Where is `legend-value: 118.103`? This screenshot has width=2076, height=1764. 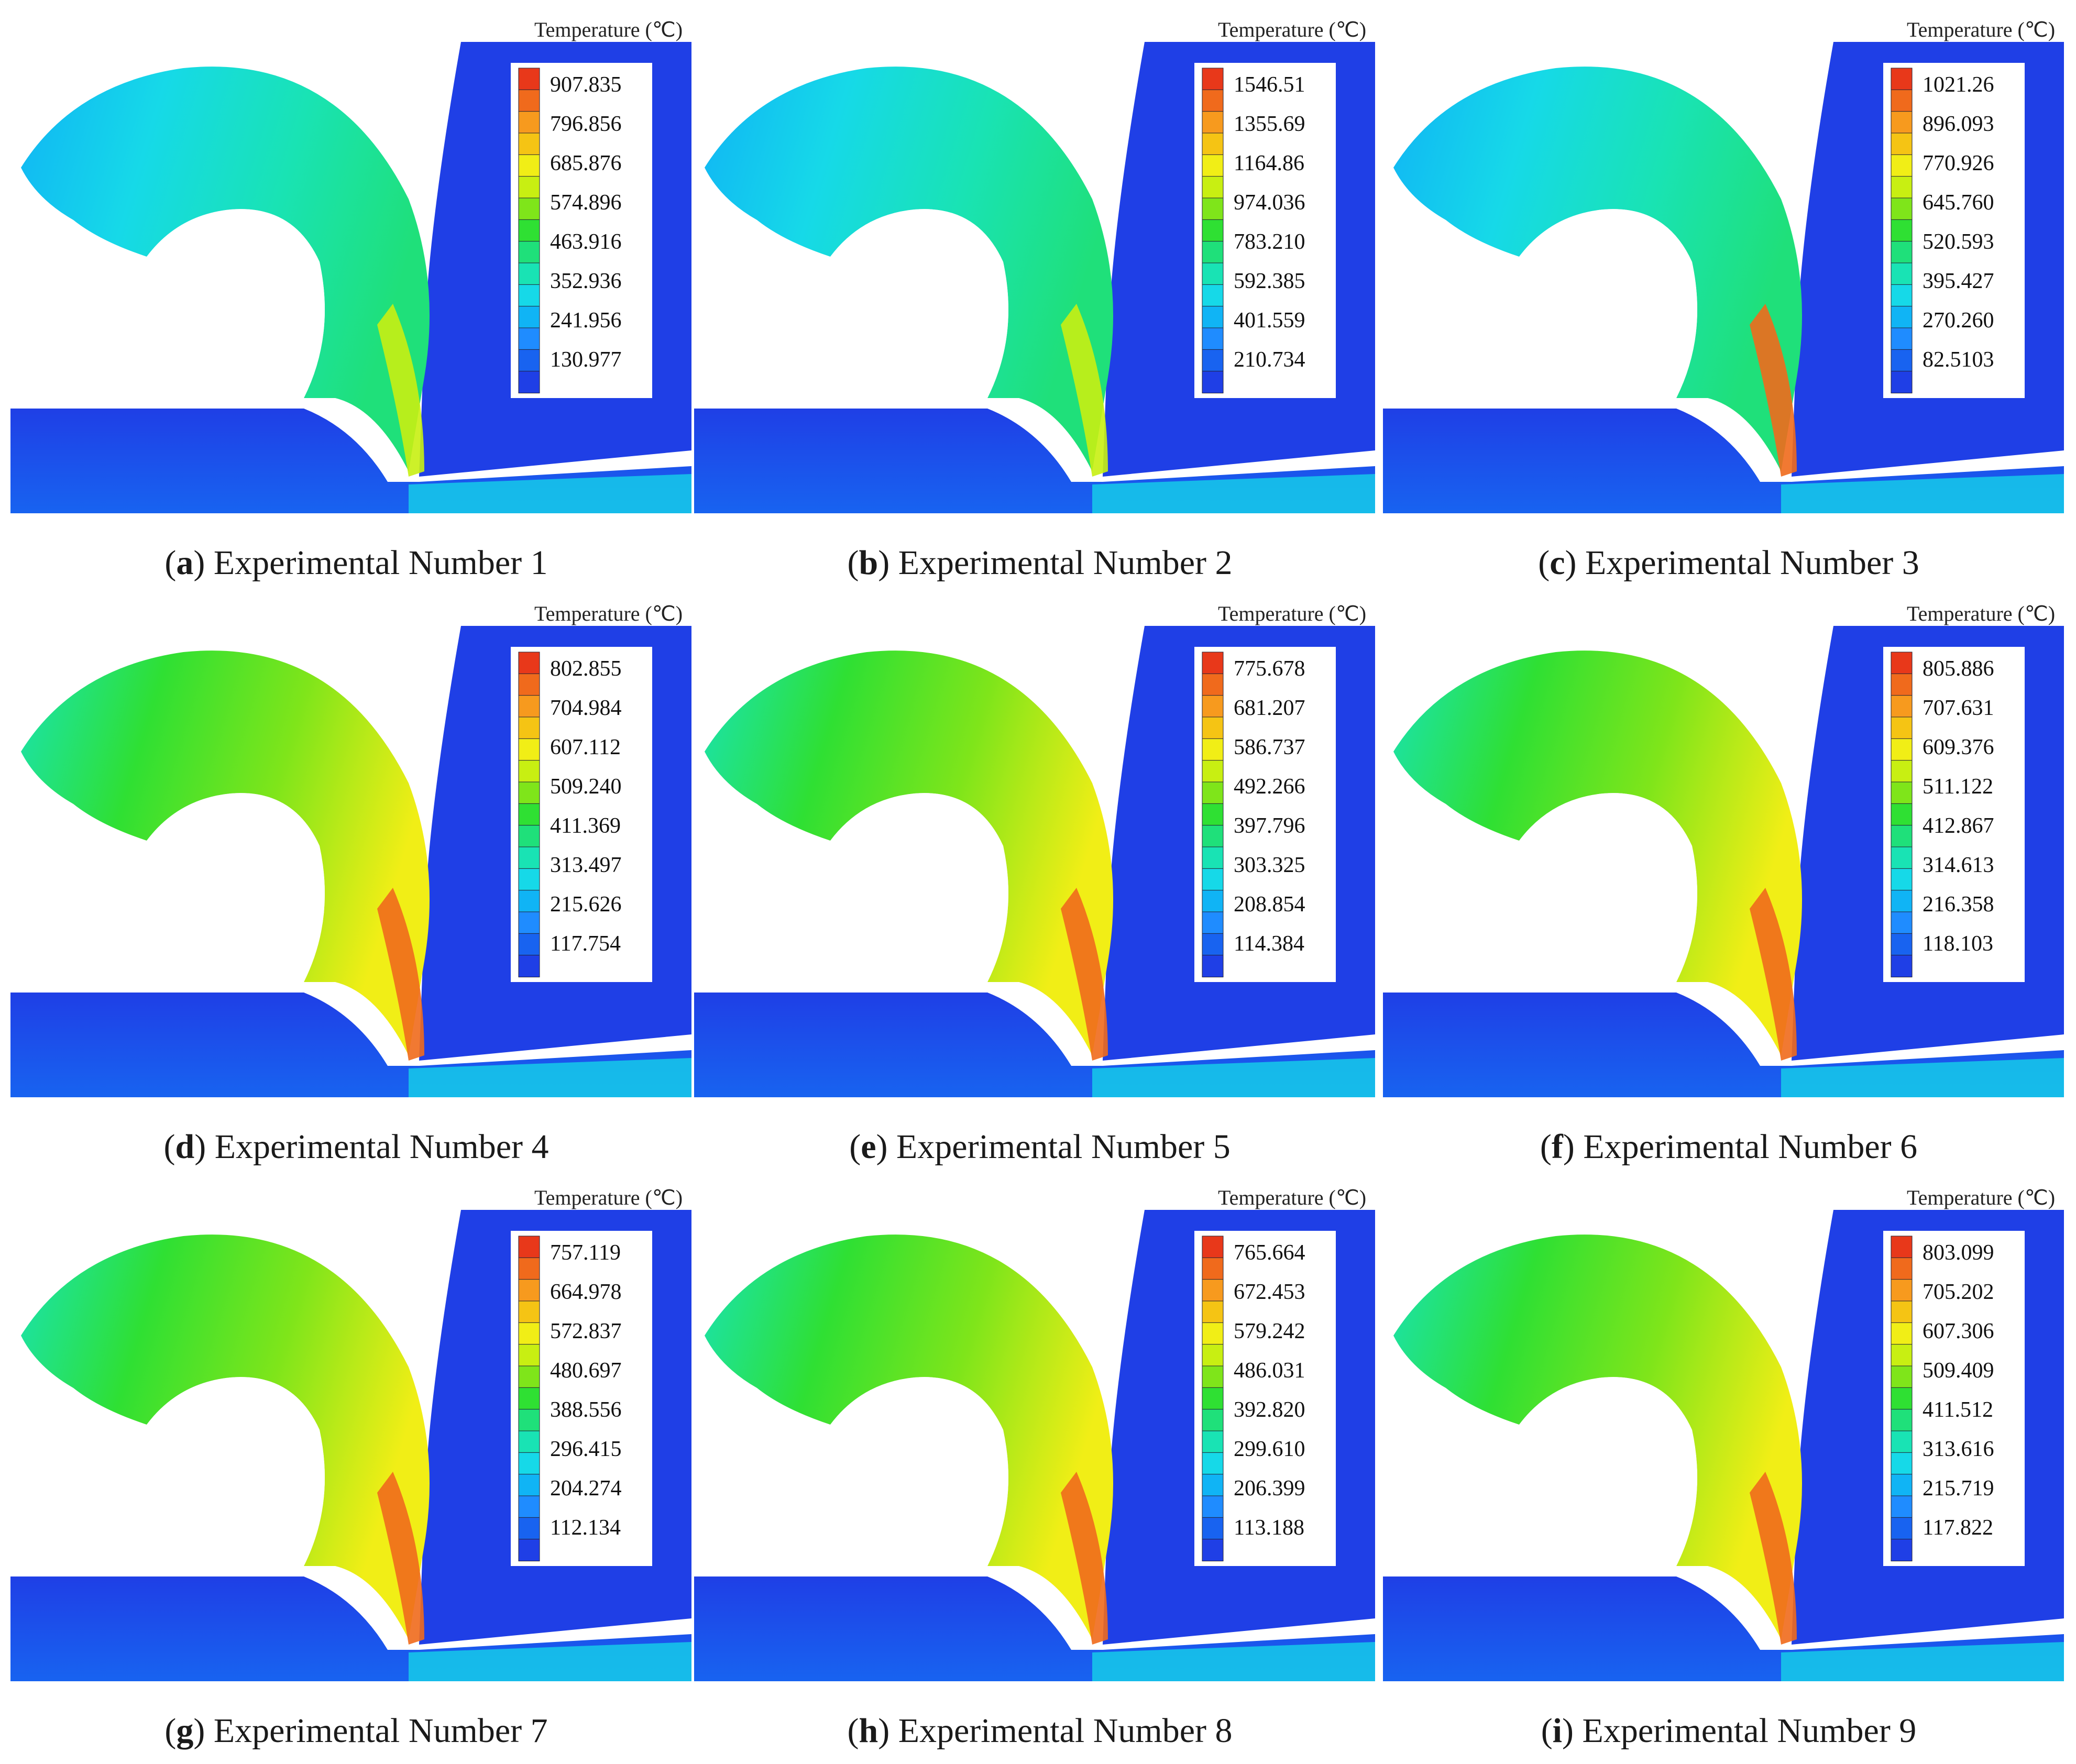
legend-value: 118.103 is located at coordinates (1958, 944).